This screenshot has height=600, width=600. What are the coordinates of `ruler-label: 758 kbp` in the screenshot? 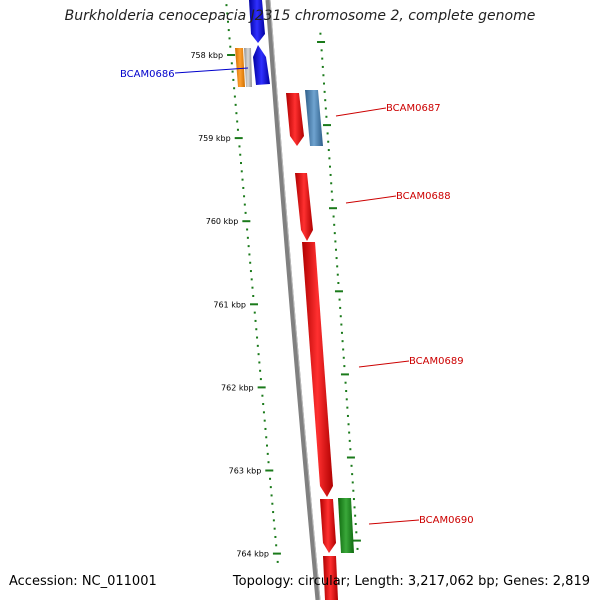 It's located at (206, 55).